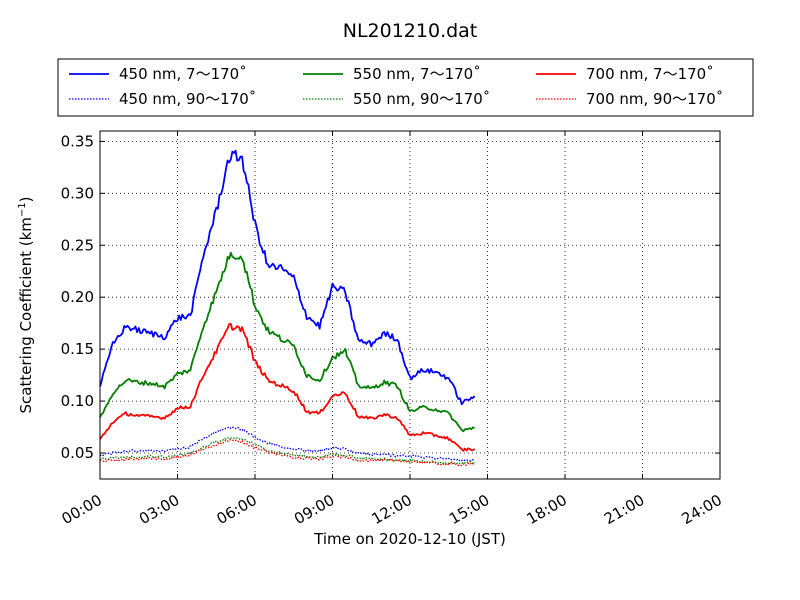 Image resolution: width=800 pixels, height=600 pixels. Describe the element at coordinates (650, 74) in the screenshot. I see `legend-label: 700 nm, 7～170˚` at that location.